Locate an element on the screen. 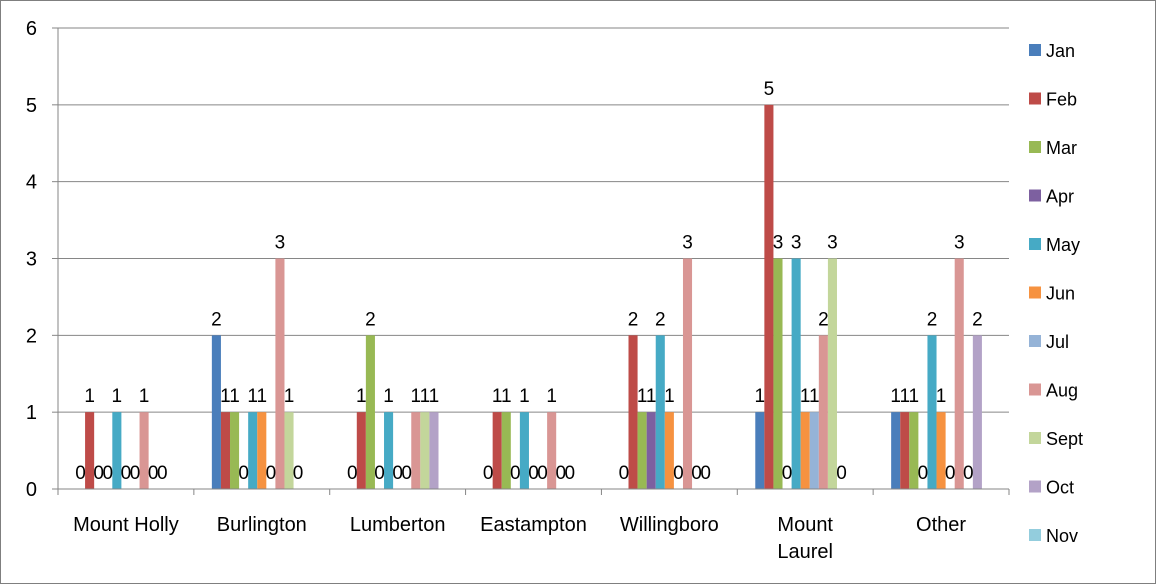  legend-swatch-aug is located at coordinates (1035, 389).